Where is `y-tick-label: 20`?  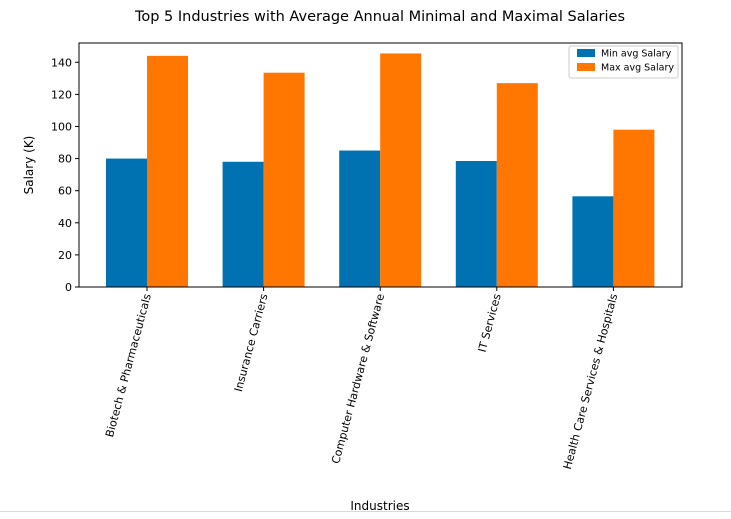 y-tick-label: 20 is located at coordinates (65, 255).